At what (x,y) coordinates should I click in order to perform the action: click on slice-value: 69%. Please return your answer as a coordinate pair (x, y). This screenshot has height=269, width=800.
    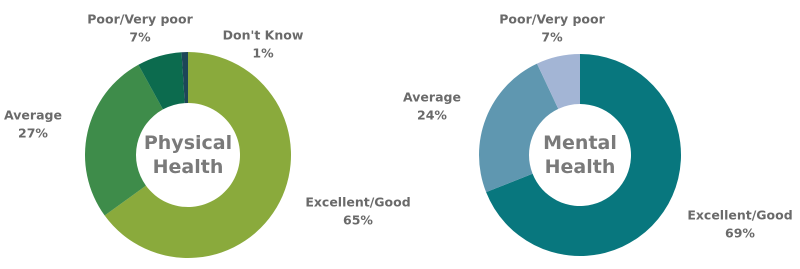
    Looking at the image, I should click on (740, 233).